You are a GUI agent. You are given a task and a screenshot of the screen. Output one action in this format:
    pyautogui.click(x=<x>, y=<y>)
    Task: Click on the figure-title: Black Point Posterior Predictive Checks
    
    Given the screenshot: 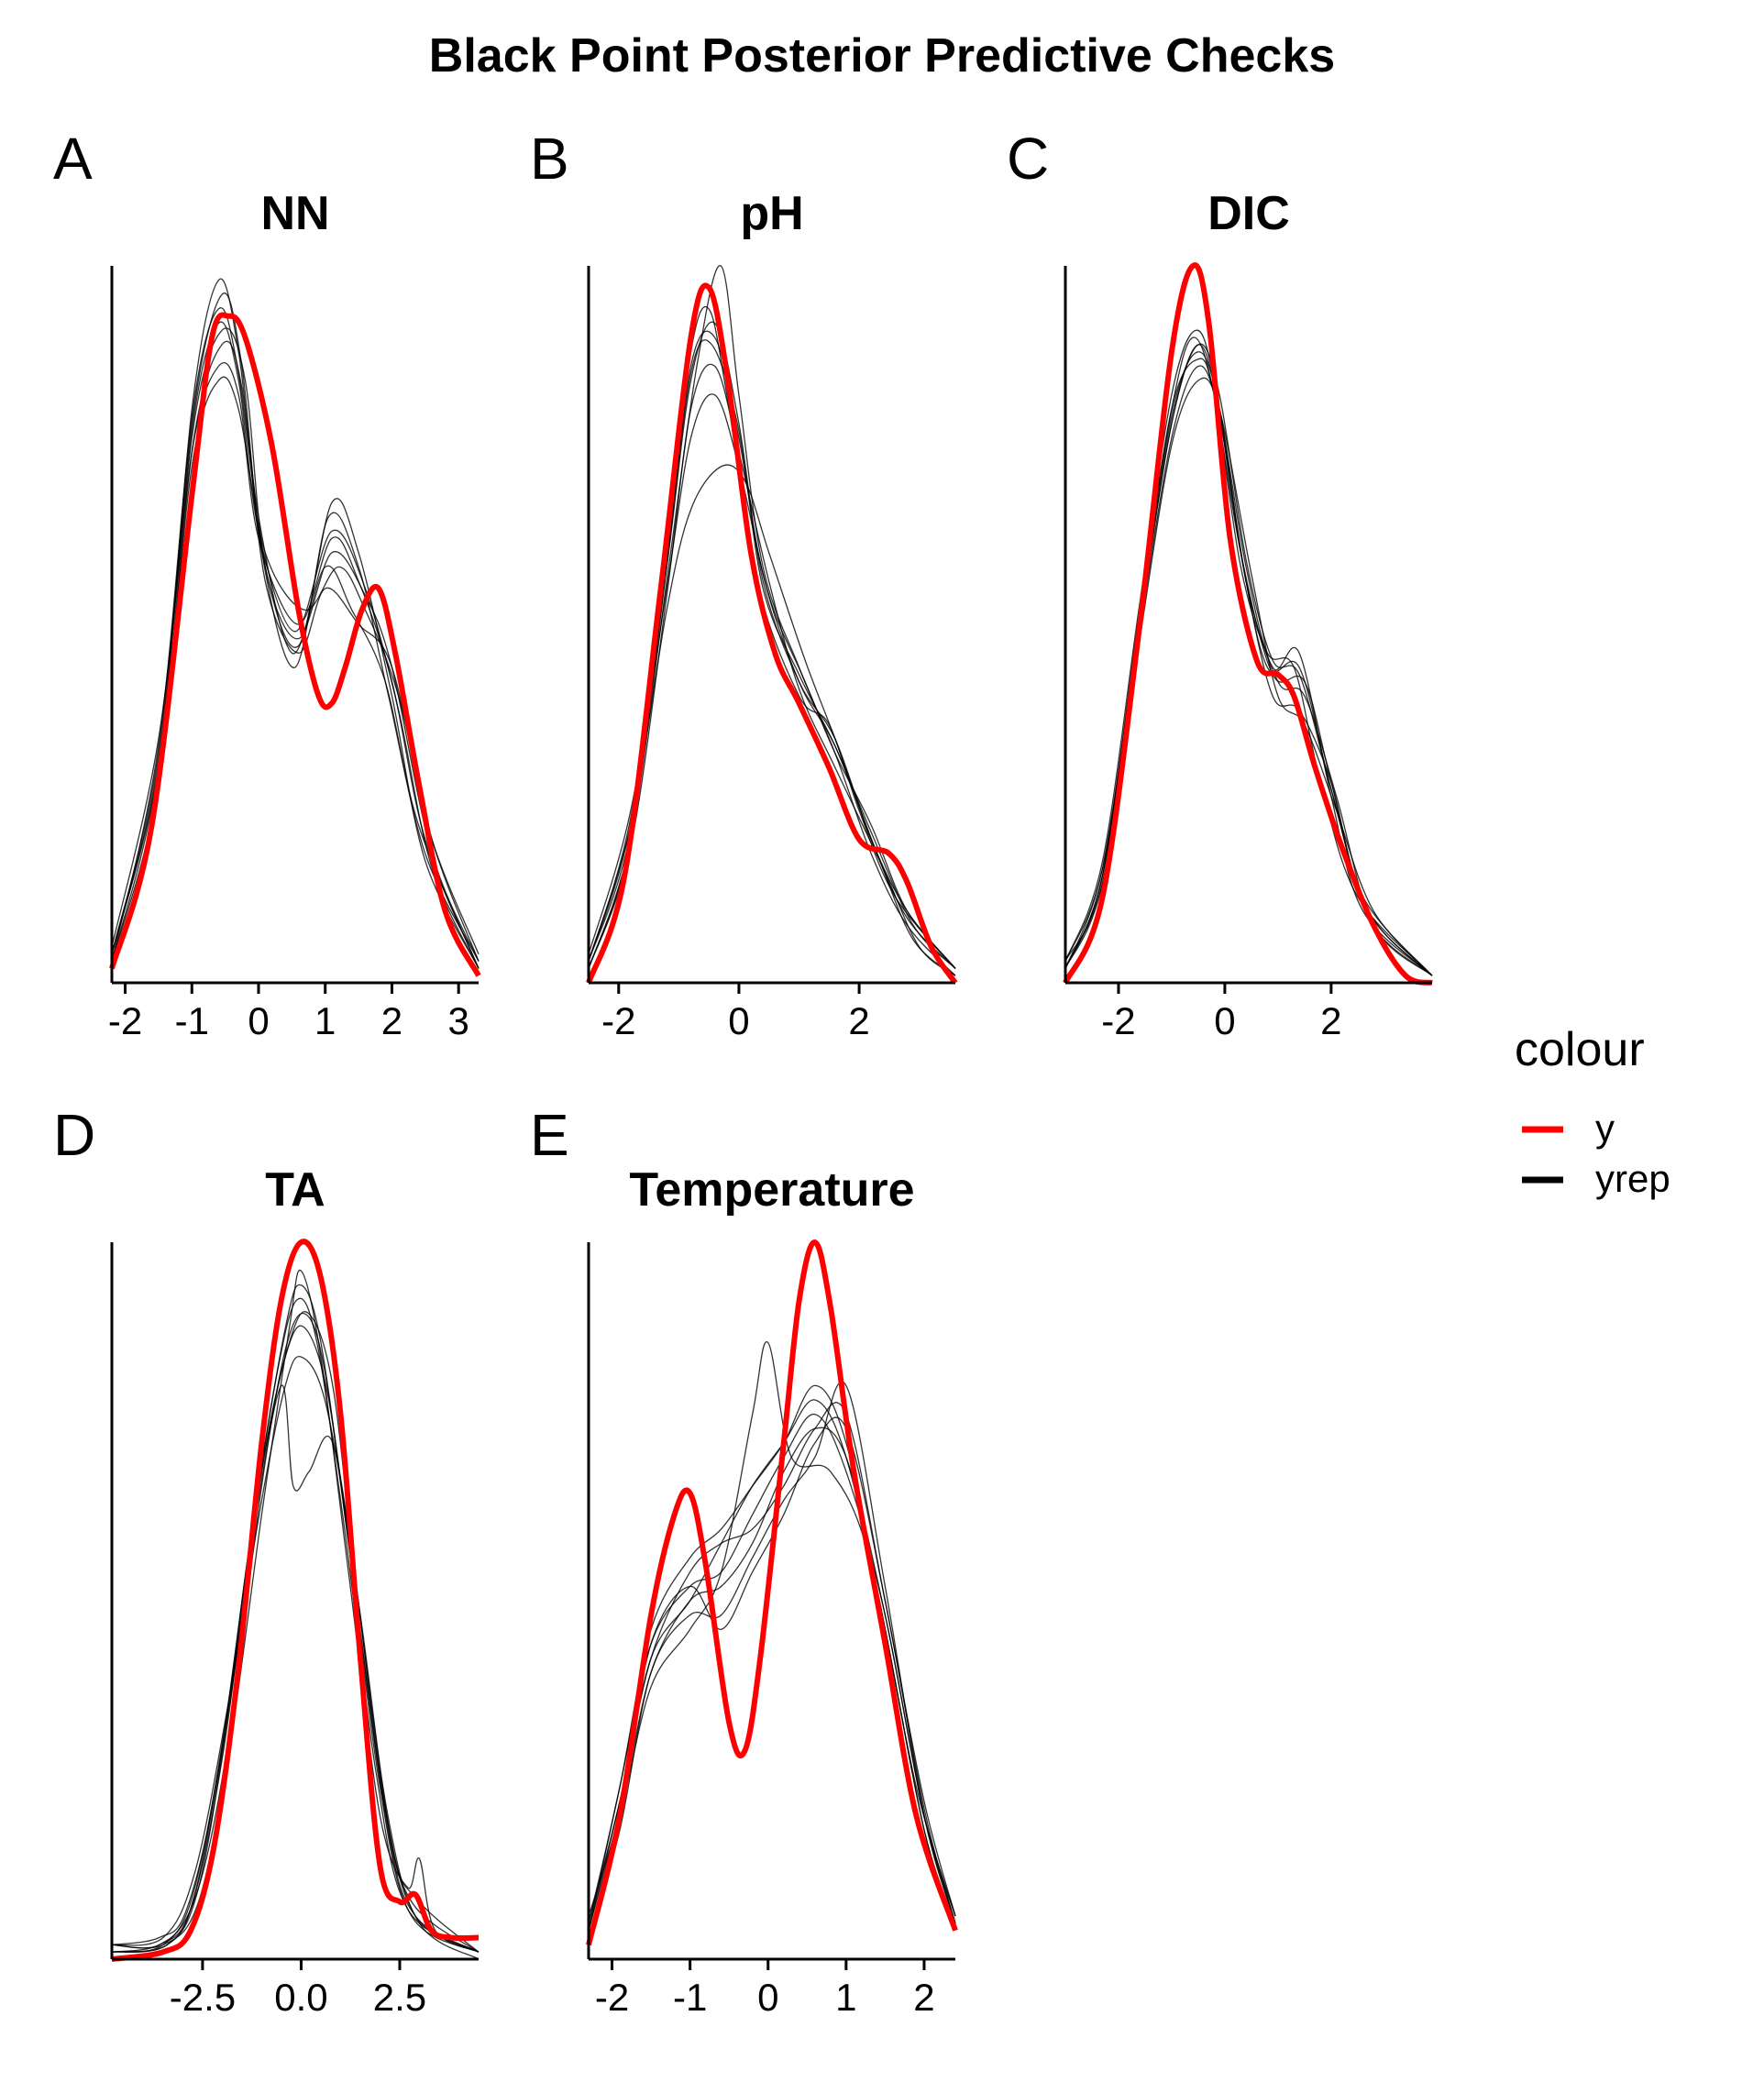 What is the action you would take?
    pyautogui.click(x=882, y=56)
    